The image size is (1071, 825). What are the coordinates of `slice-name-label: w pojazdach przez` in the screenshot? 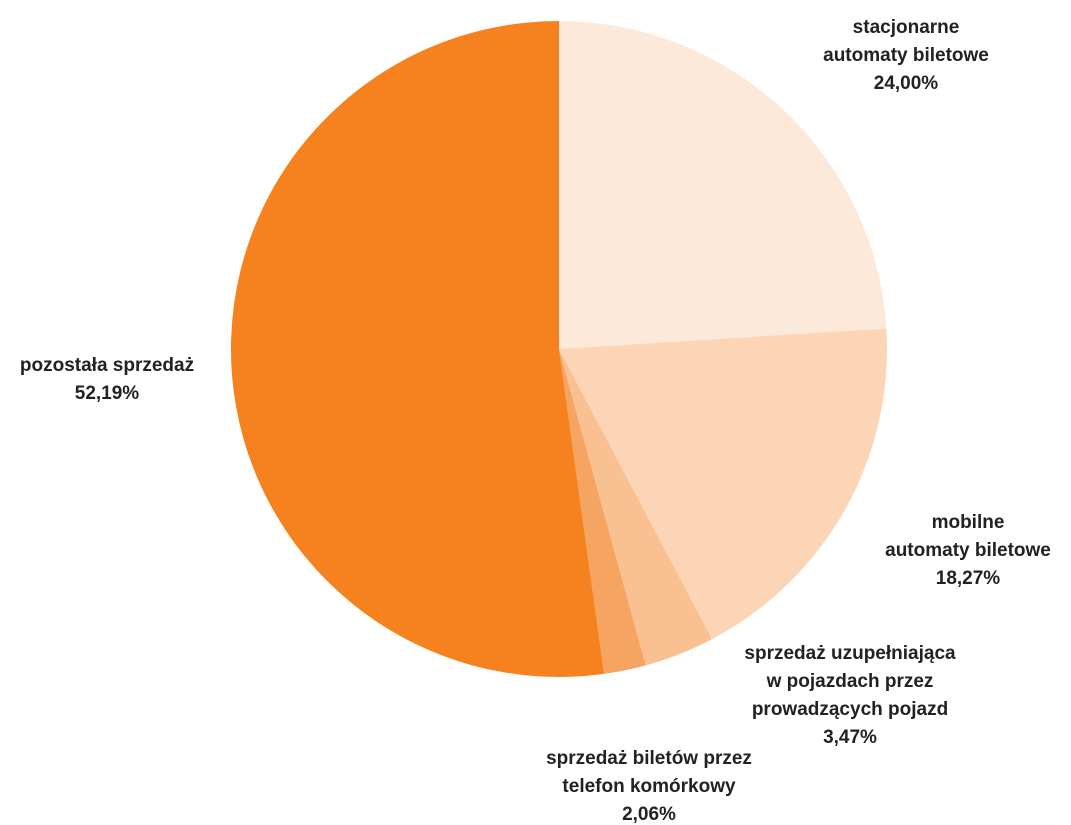 It's located at (850, 681).